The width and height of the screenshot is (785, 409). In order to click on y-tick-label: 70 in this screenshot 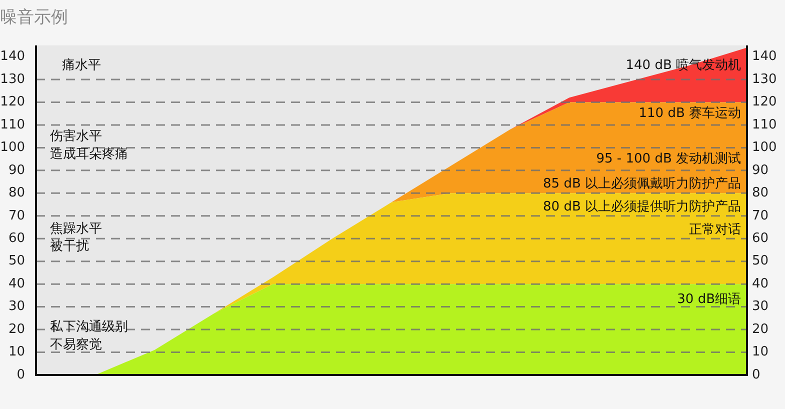, I will do `click(16, 216)`.